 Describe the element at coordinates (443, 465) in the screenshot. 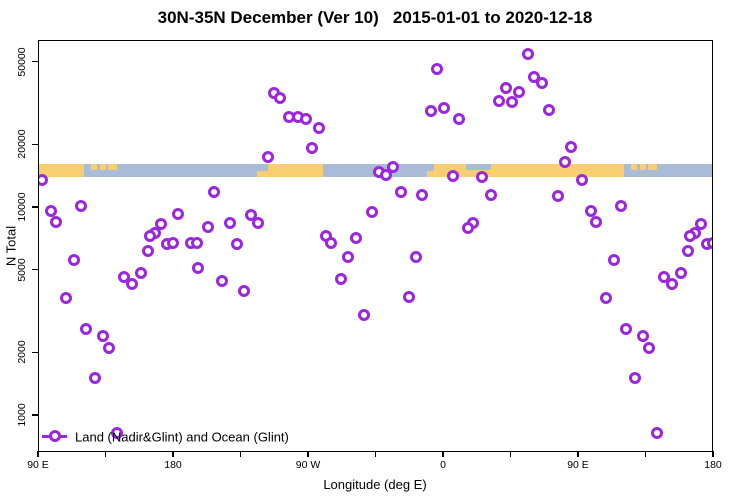

I see `x-tick-label: 0` at that location.